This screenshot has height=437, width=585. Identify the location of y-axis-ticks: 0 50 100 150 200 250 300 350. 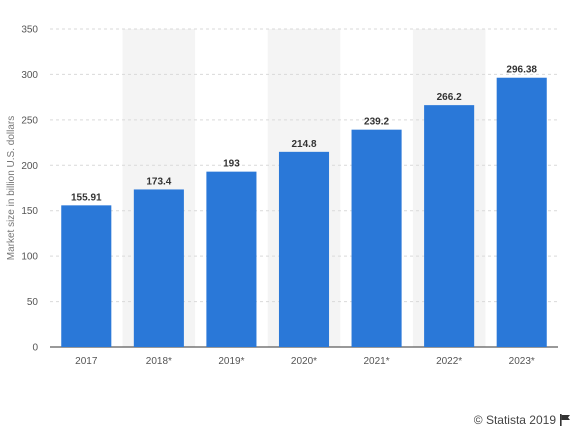
(29, 189).